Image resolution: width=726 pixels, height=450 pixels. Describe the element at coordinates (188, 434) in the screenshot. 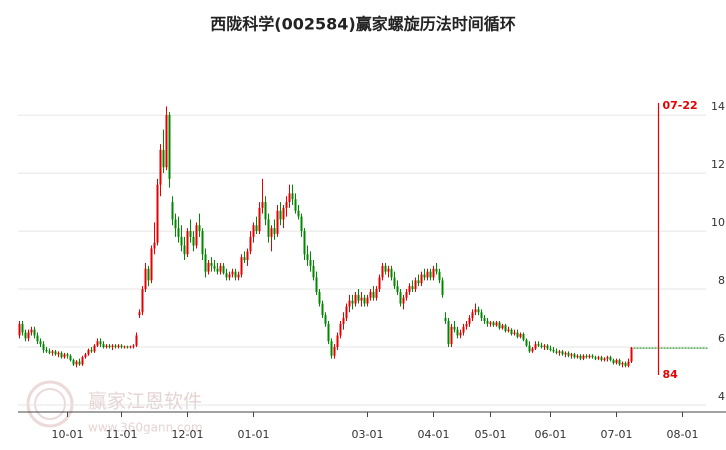

I see `x-tick-label: 12-01` at that location.